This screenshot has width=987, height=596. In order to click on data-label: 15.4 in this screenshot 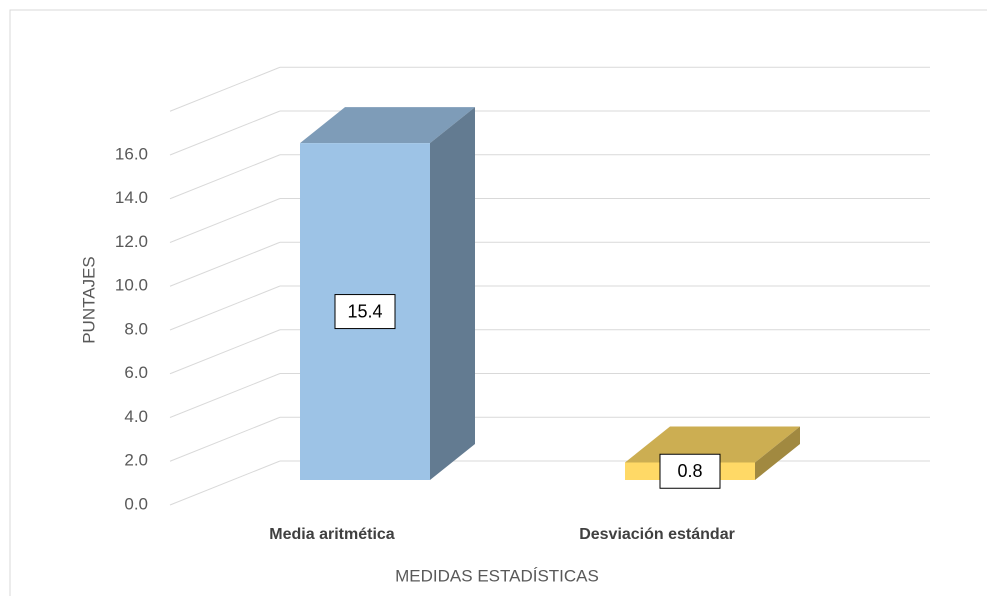, I will do `click(364, 311)`.